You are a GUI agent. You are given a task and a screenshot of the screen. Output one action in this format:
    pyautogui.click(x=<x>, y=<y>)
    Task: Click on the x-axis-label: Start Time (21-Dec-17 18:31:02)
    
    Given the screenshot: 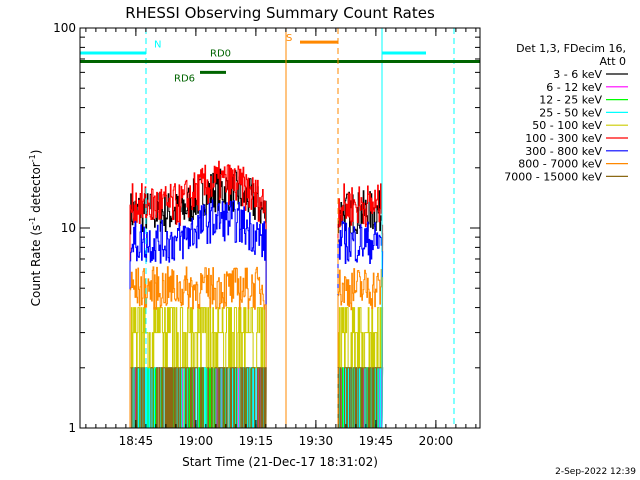 What is the action you would take?
    pyautogui.click(x=280, y=462)
    